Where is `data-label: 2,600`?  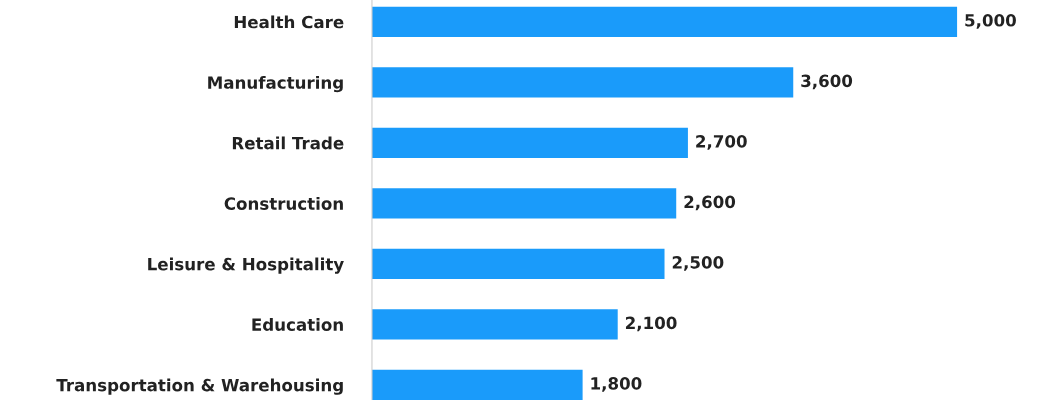 data-label: 2,600 is located at coordinates (710, 203).